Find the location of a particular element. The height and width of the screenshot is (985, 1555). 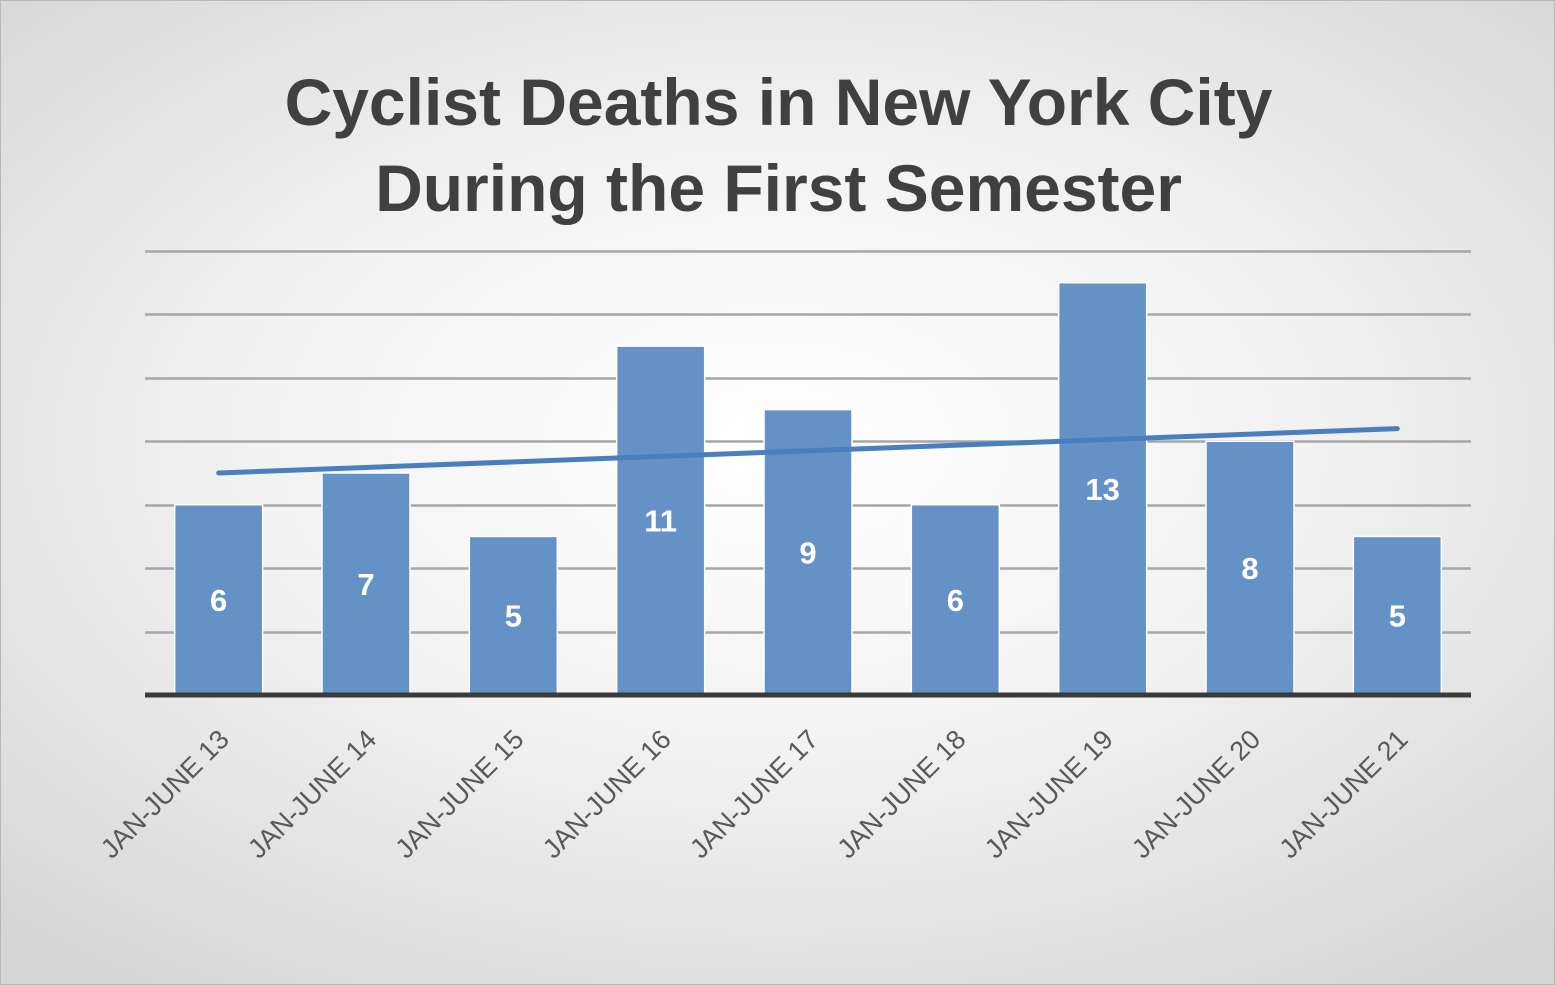

trendline is located at coordinates (808, 451).